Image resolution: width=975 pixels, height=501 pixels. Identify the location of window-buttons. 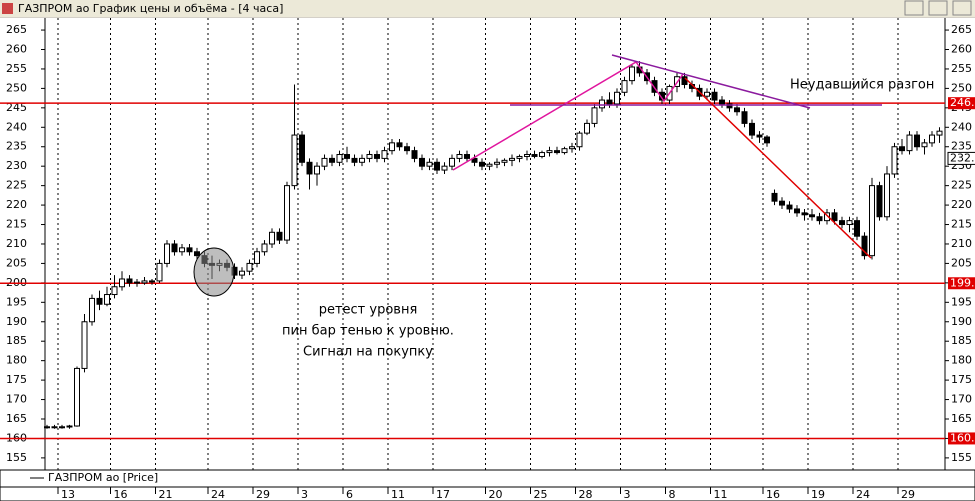
(938, 8).